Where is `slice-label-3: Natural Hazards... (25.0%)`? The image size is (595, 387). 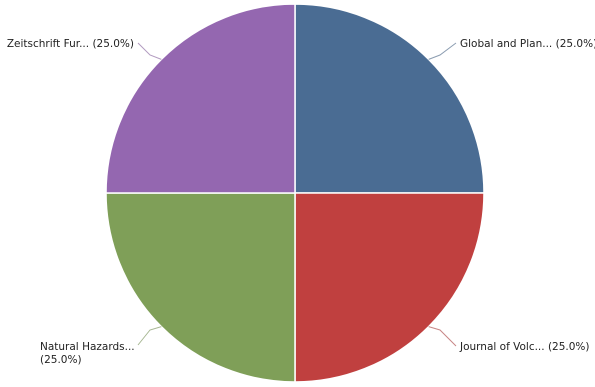
slice-label-3: Natural Hazards... (25.0%) is located at coordinates (87, 353).